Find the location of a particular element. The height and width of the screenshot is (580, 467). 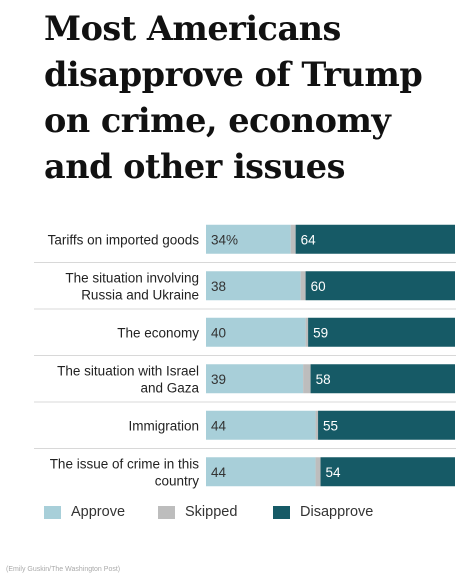

category-label: The issue of crime in this country is located at coordinates (125, 472).